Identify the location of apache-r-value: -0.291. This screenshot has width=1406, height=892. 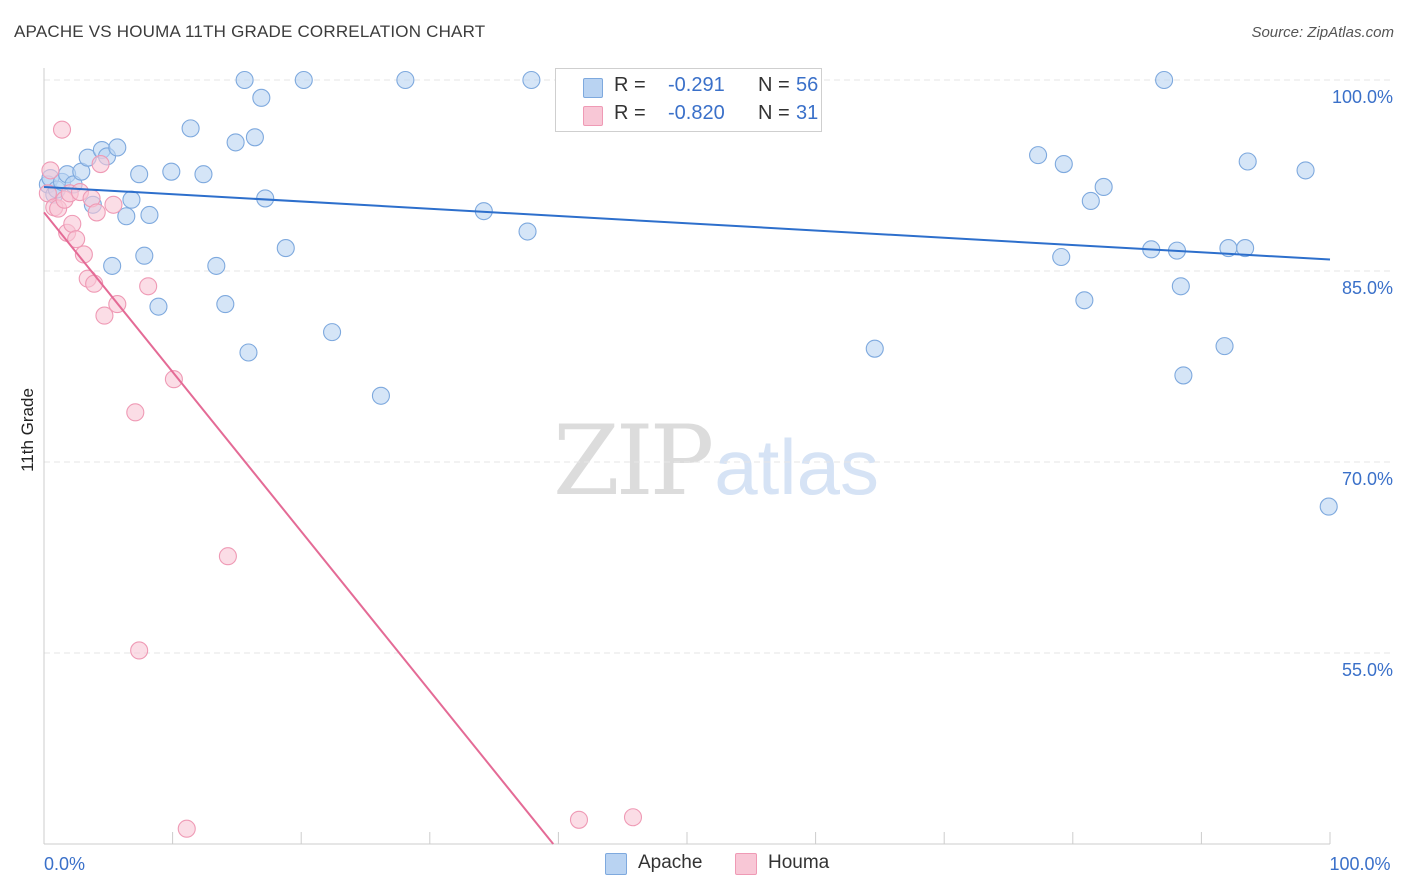
(696, 85).